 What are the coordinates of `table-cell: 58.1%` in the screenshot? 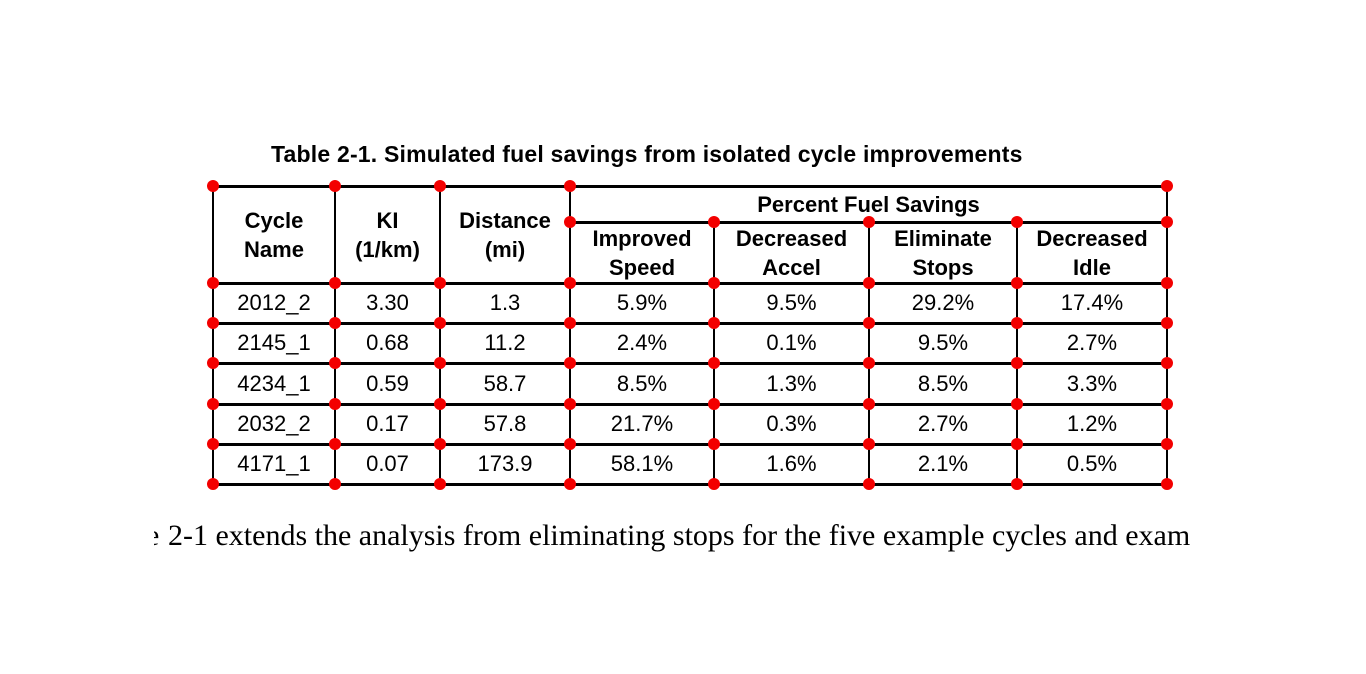 It's located at (642, 463).